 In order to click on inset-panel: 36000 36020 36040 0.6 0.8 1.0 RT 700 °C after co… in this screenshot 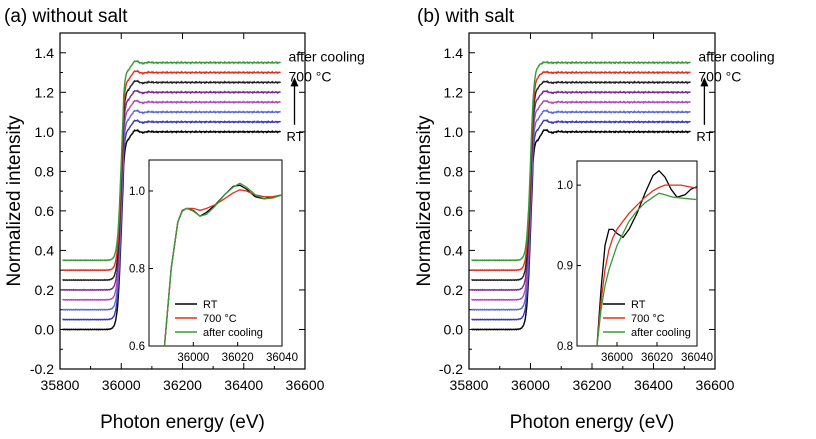, I will do `click(213, 261)`.